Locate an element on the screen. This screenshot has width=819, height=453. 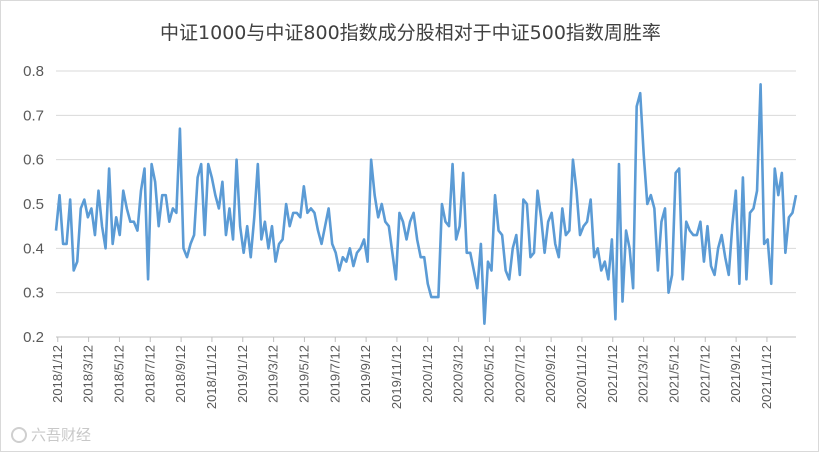
x-tick-label: 2018/3/12 is located at coordinates (88, 374).